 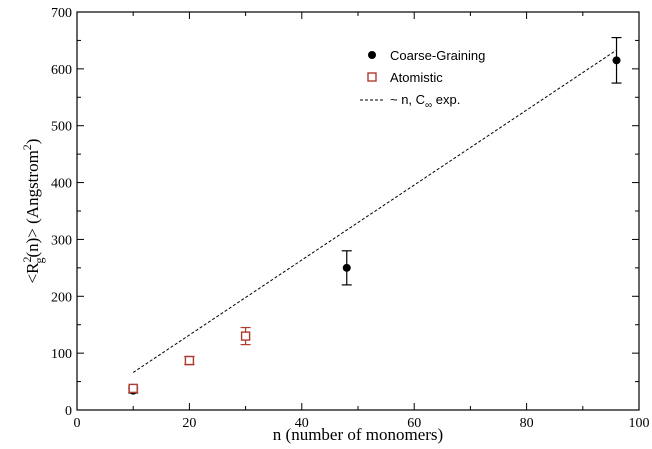 I want to click on legend-marker-coarse-graining, so click(x=372, y=55).